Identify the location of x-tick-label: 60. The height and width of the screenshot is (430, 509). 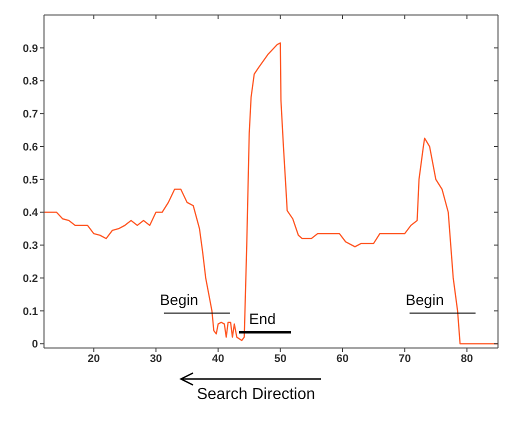
(342, 358).